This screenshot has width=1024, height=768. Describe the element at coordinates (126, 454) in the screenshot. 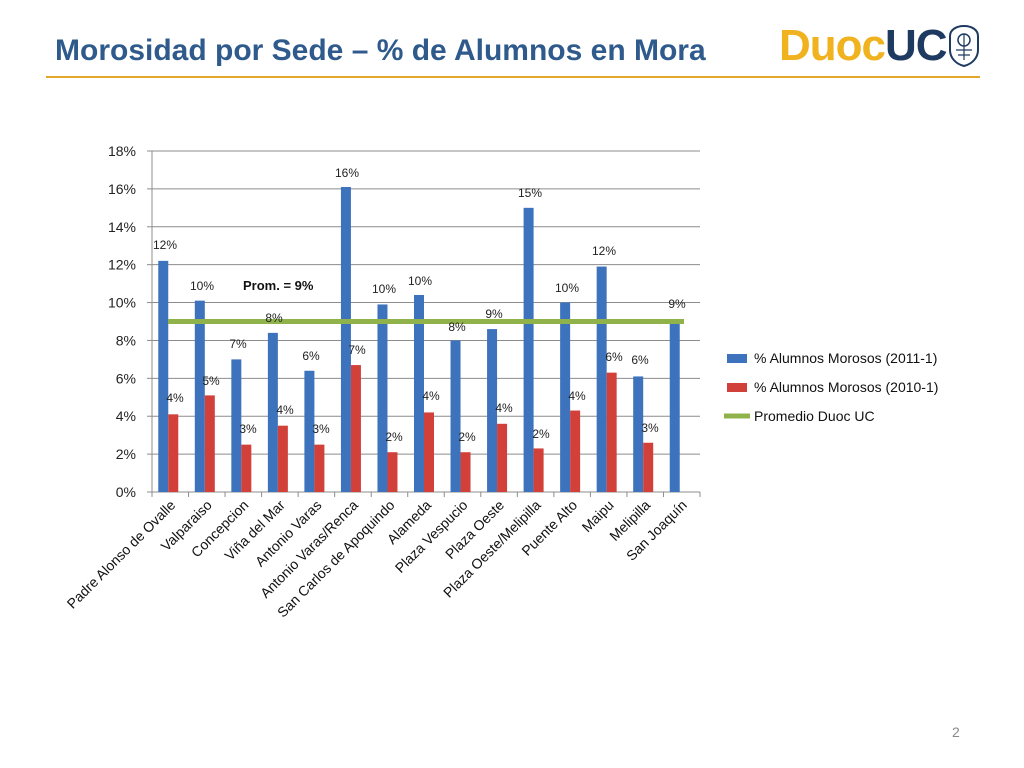

I see `y-tick-label: 2%` at that location.